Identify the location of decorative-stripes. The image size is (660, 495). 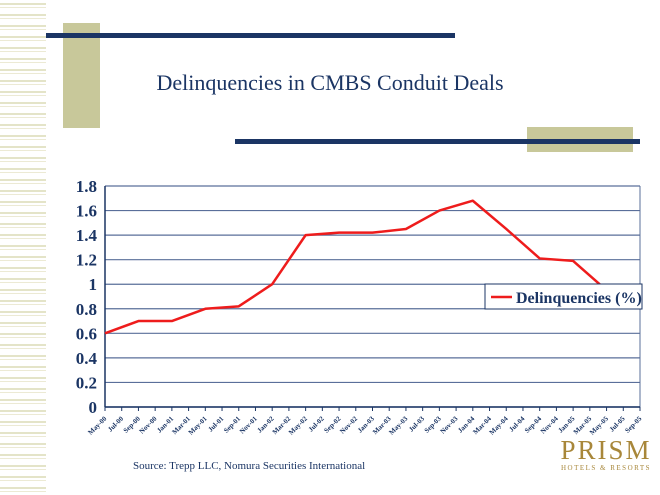
(23, 247).